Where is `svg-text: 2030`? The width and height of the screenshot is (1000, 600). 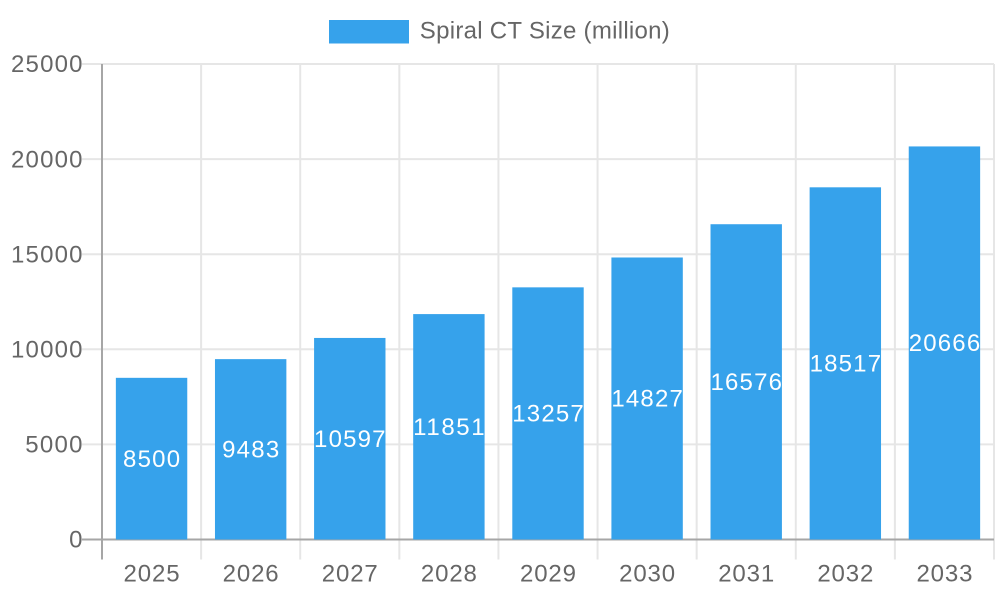 svg-text: 2030 is located at coordinates (647, 574).